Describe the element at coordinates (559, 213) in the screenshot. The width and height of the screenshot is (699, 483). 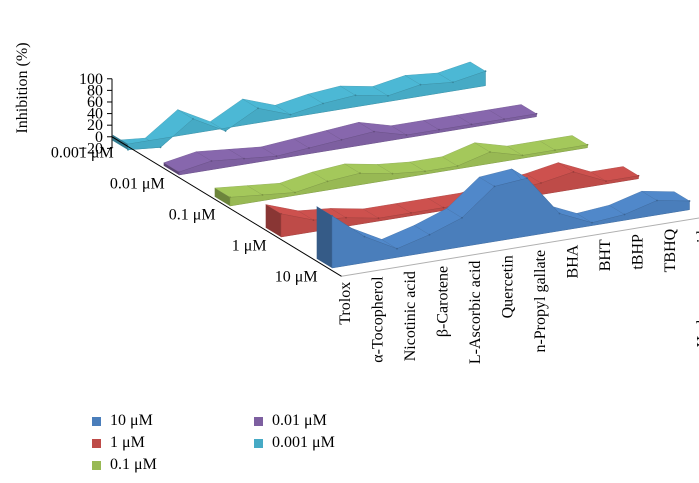
I see `data-point-10-m-bha` at that location.